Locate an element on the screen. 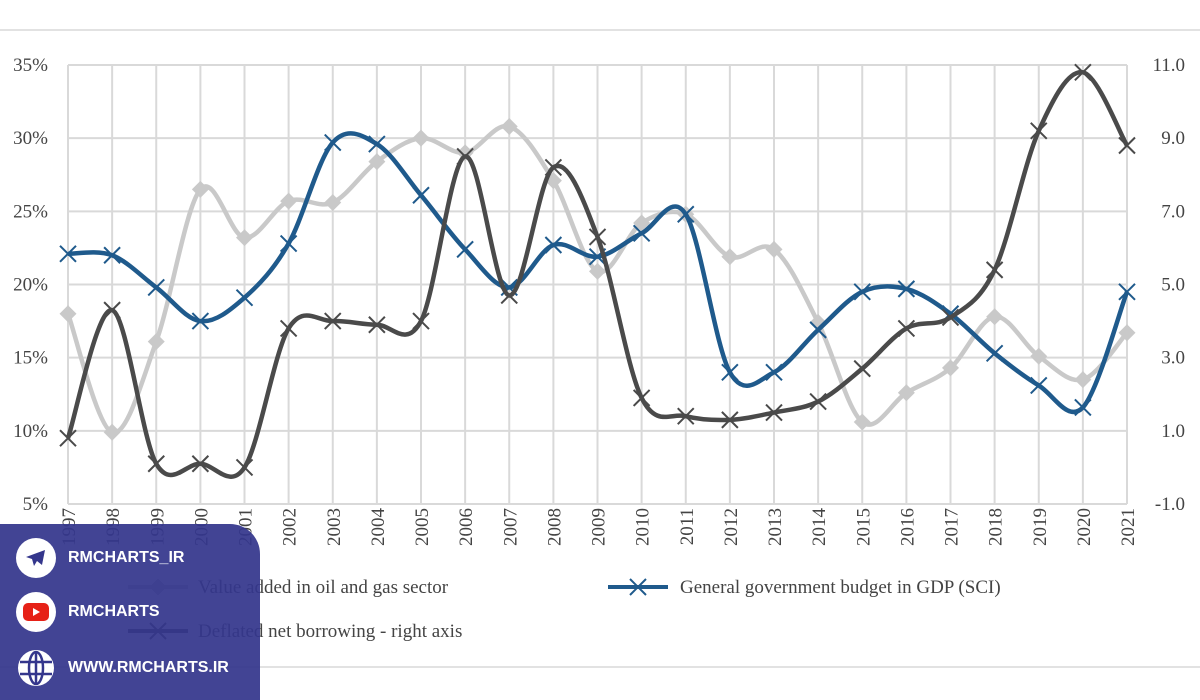 This screenshot has height=700, width=1200. website-url: WWW.RMCHARTS.IR is located at coordinates (148, 667).